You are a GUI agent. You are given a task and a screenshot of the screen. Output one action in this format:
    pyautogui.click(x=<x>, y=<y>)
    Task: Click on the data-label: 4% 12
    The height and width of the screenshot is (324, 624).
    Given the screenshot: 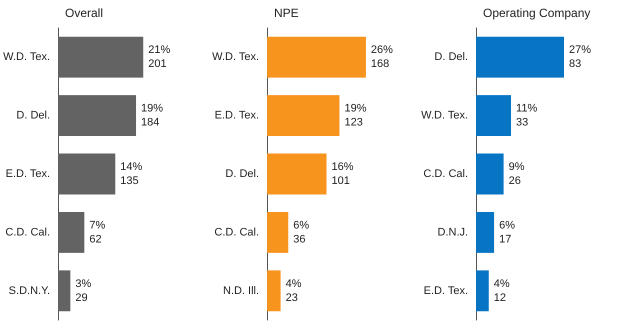 What is the action you would take?
    pyautogui.click(x=502, y=291)
    